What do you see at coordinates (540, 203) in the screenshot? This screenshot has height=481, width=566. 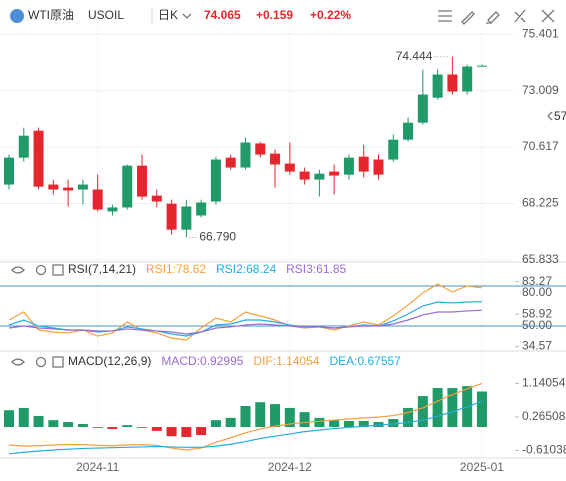 I see `y-tick-label: 68.225` at bounding box center [540, 203].